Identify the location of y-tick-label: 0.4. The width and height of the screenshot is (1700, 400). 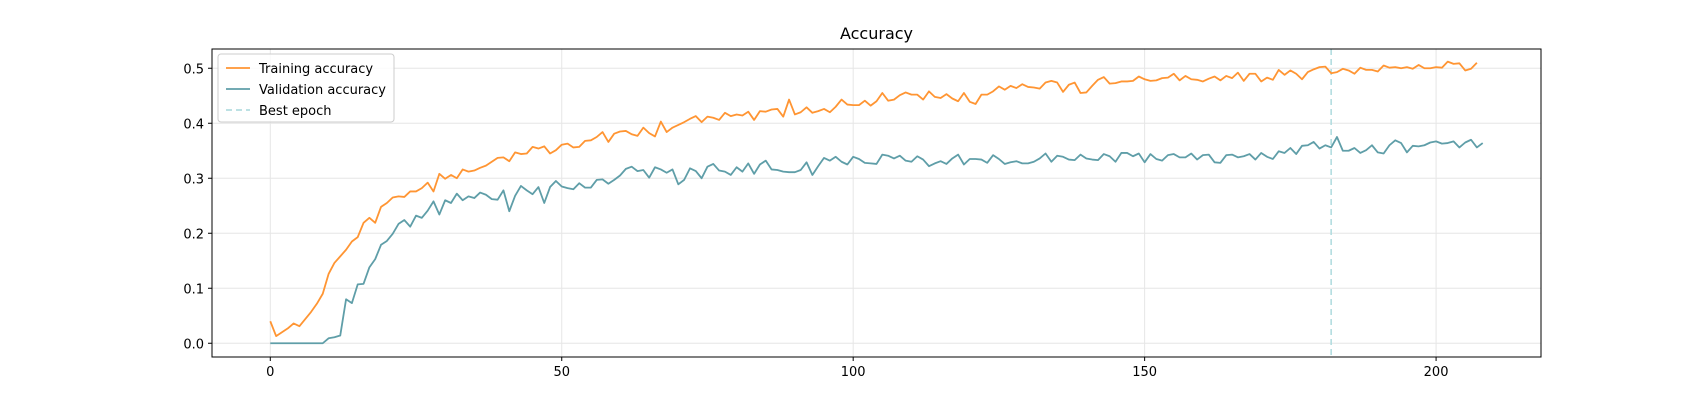
(193, 124).